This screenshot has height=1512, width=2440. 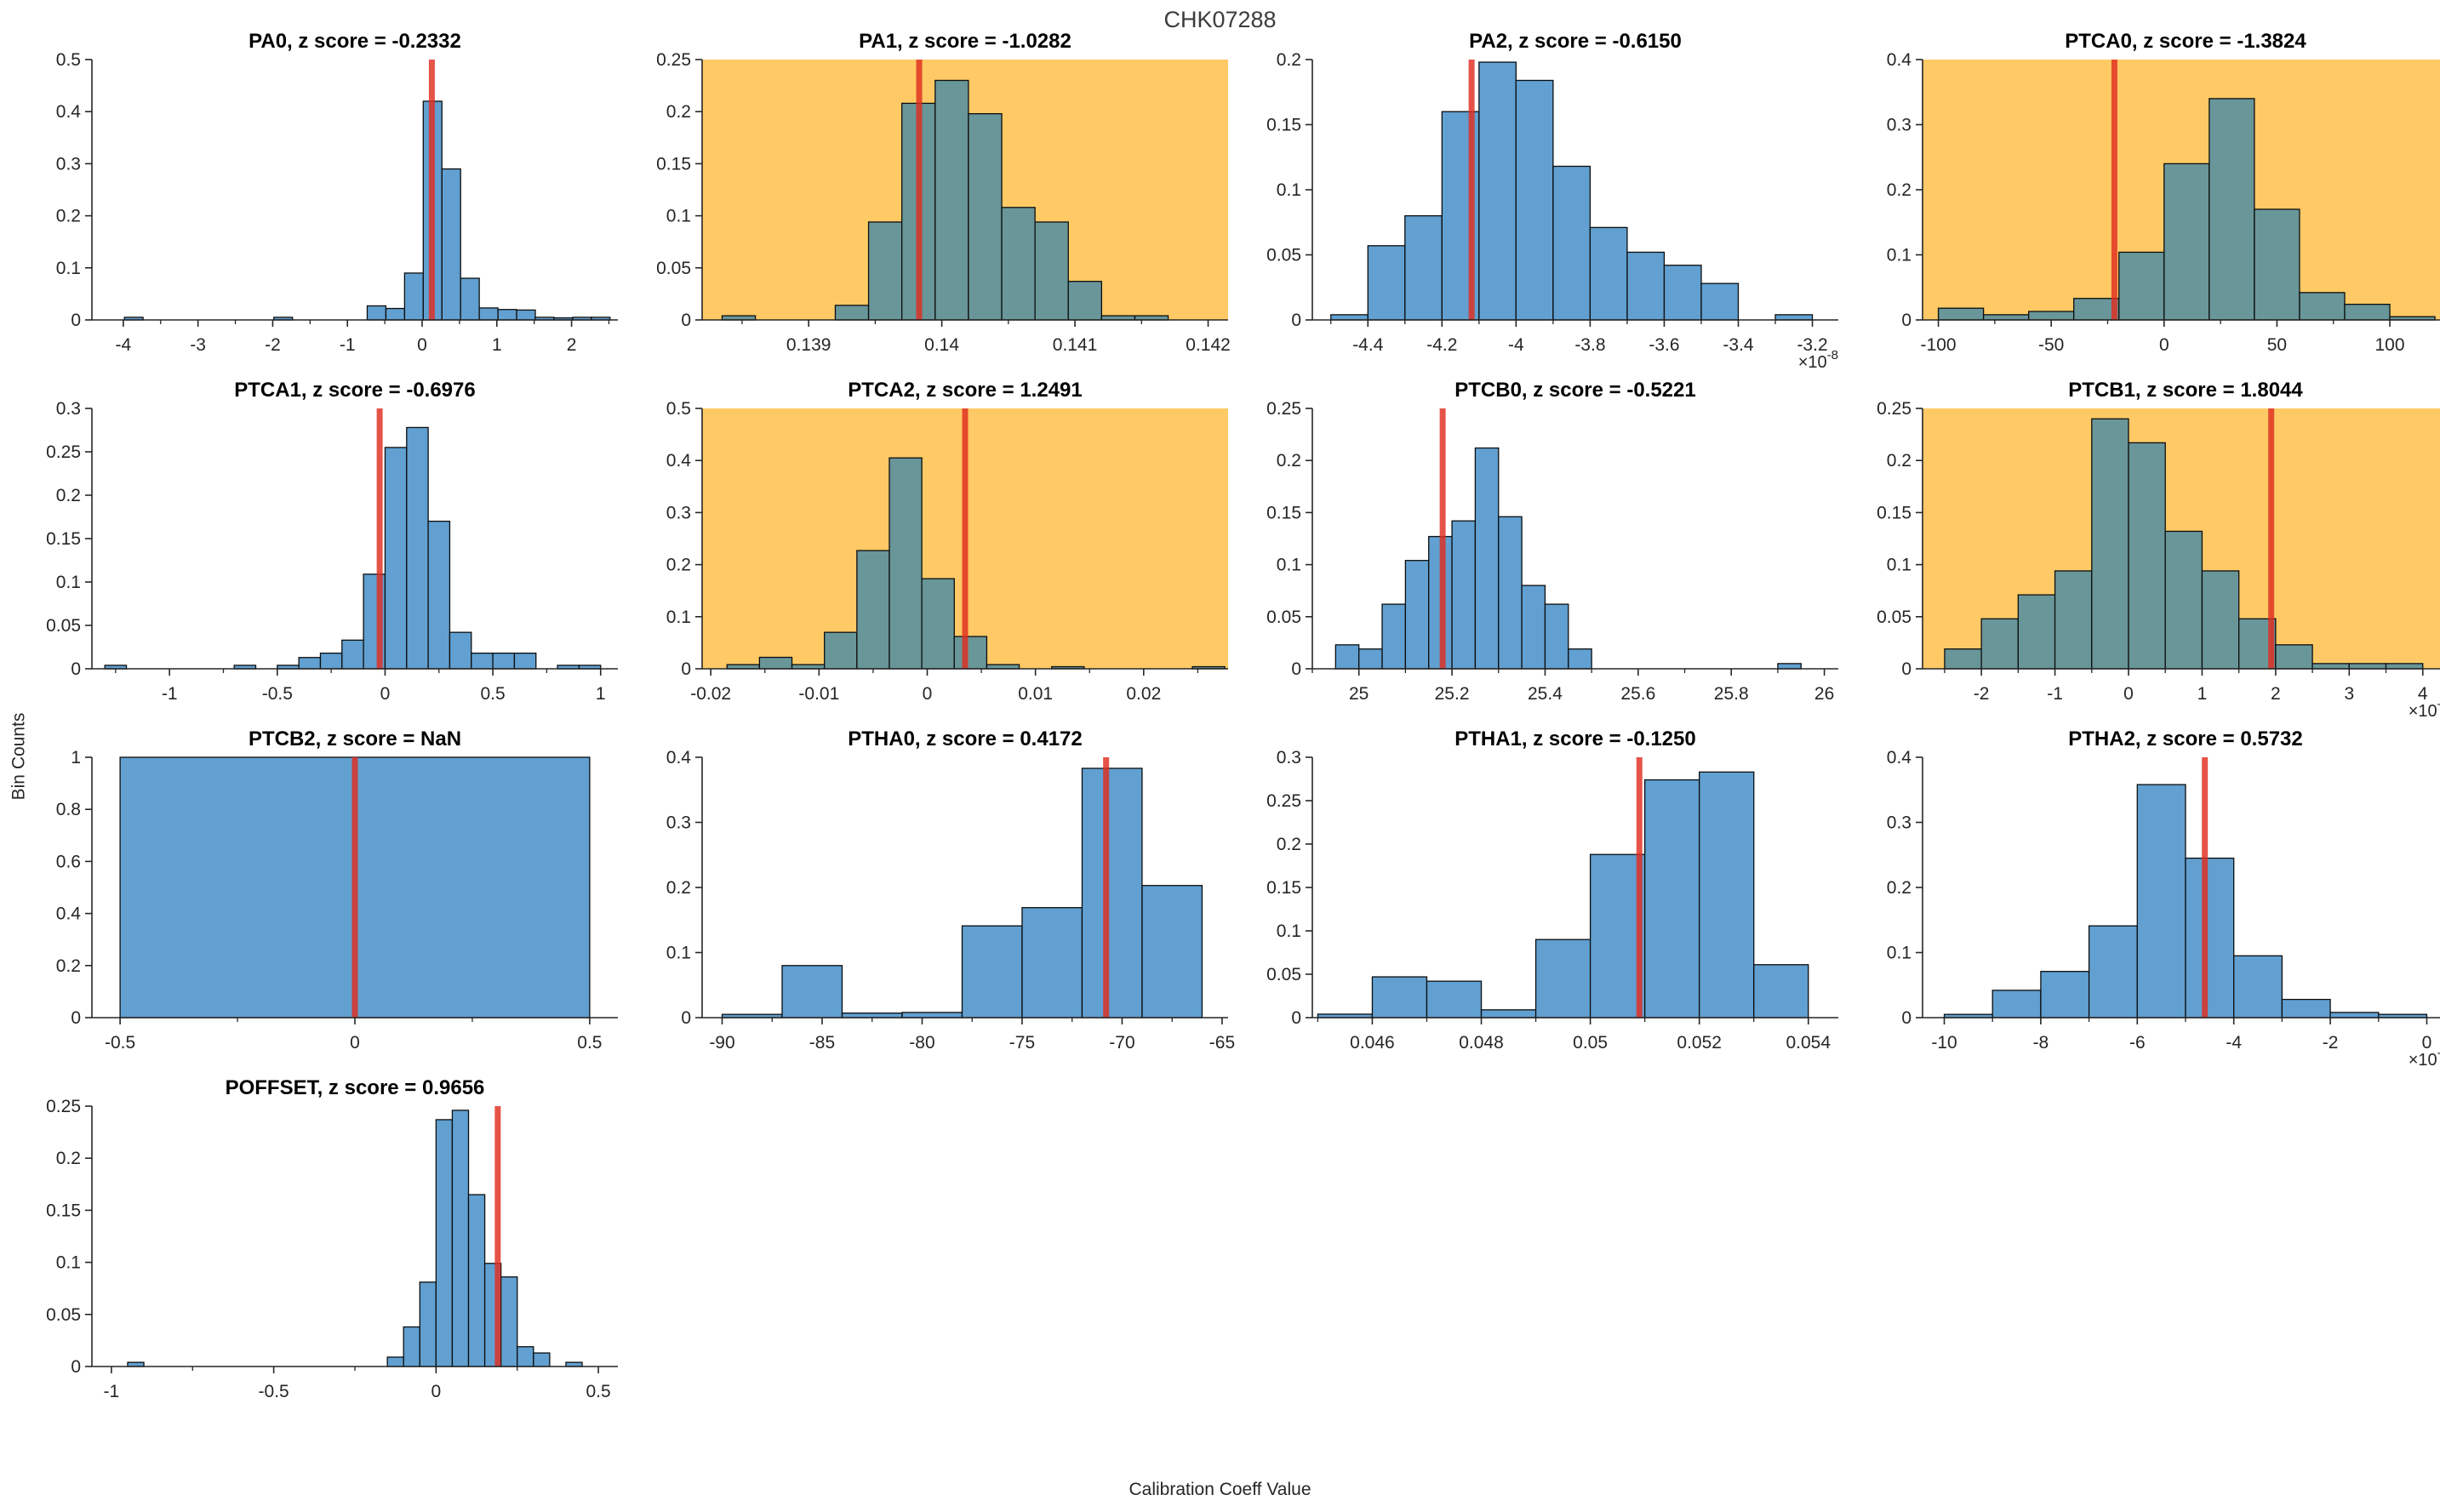 What do you see at coordinates (2185, 41) in the screenshot?
I see `subplot-title: PTCA0, z score = -1.3824` at bounding box center [2185, 41].